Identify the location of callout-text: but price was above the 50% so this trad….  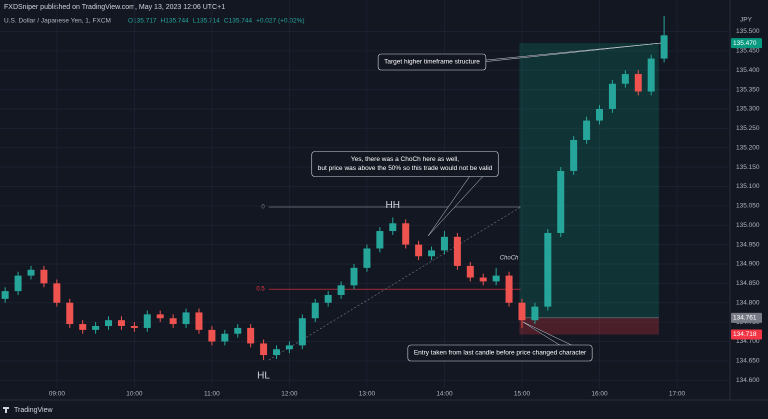
(405, 168).